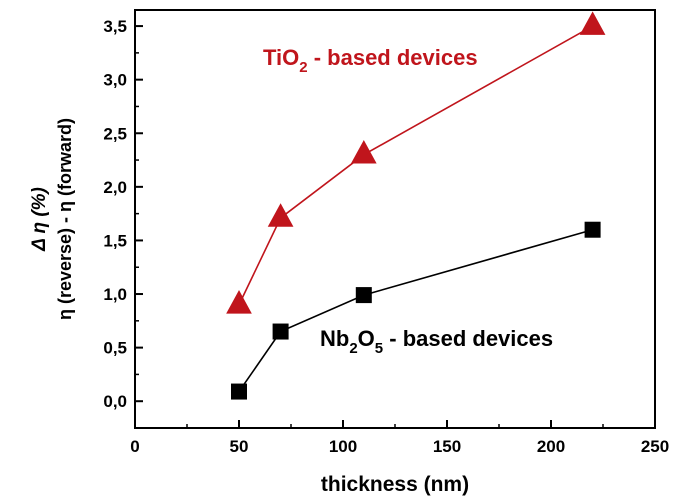  Describe the element at coordinates (447, 446) in the screenshot. I see `x-tick-label: 150` at that location.